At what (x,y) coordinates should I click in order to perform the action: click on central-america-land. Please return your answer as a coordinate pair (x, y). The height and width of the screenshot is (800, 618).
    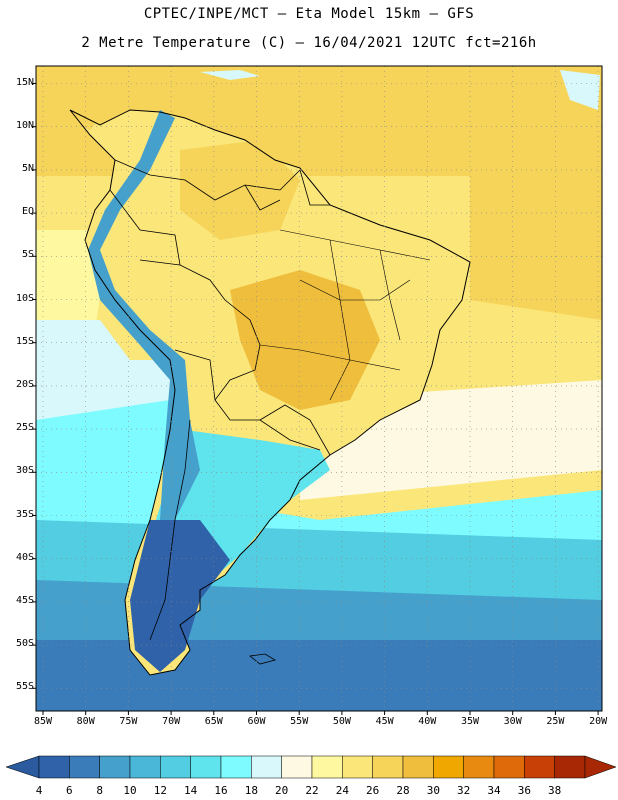
    Looking at the image, I should click on (68, 100).